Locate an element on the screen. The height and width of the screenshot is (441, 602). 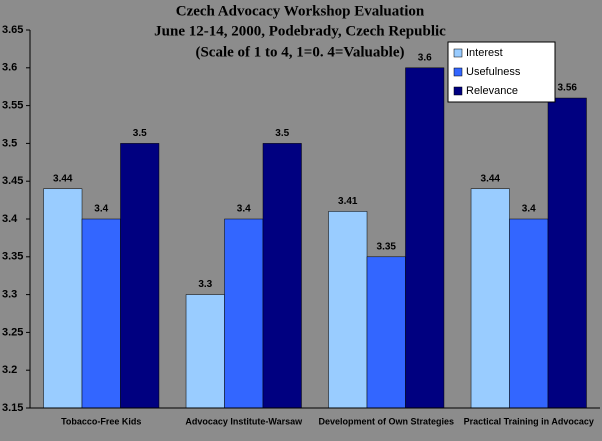
y-tick-label: 3.65 is located at coordinates (12, 30).